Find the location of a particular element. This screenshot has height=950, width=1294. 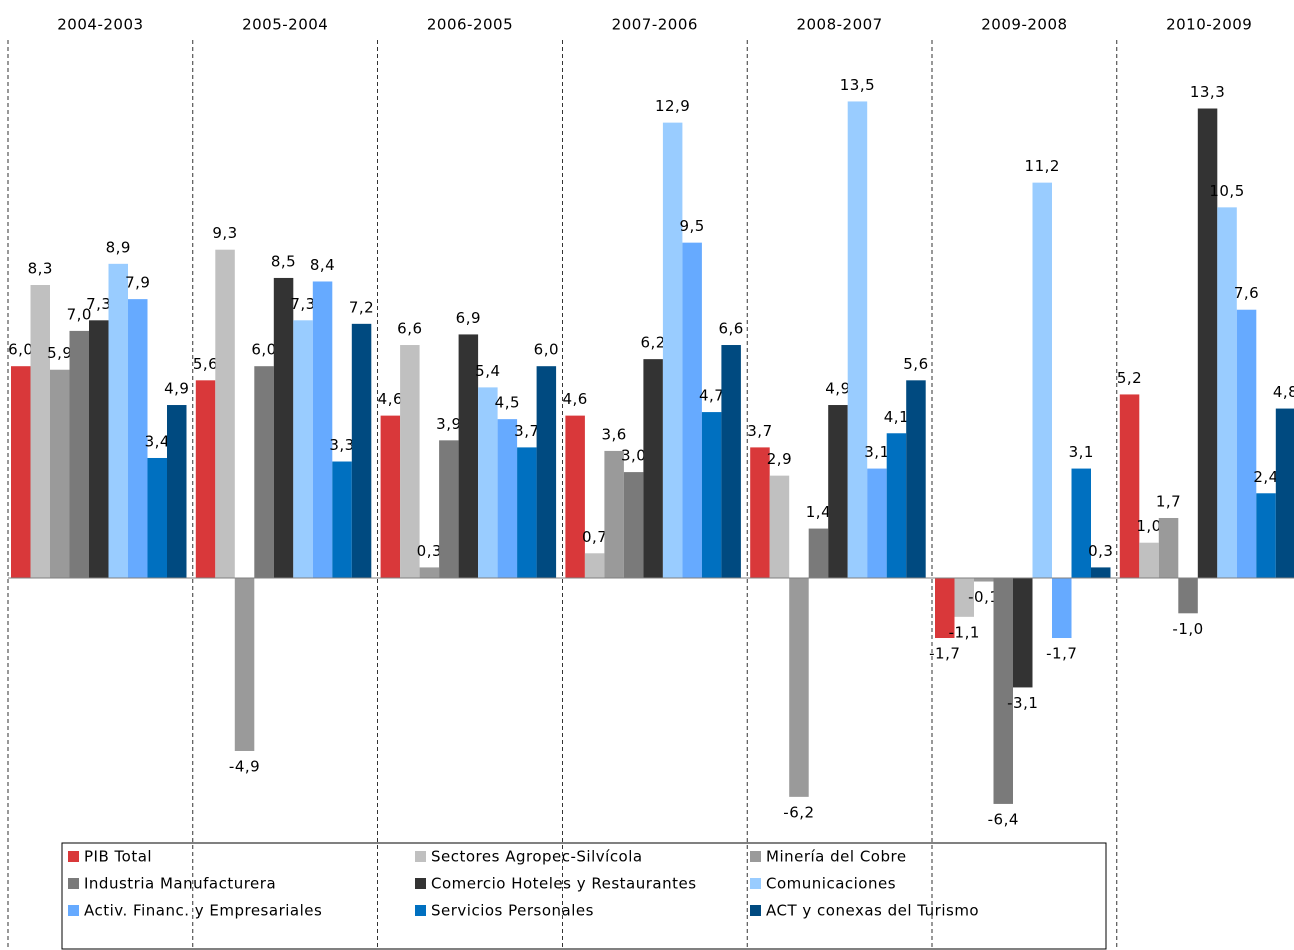

data-label: 9,3 is located at coordinates (224, 233).